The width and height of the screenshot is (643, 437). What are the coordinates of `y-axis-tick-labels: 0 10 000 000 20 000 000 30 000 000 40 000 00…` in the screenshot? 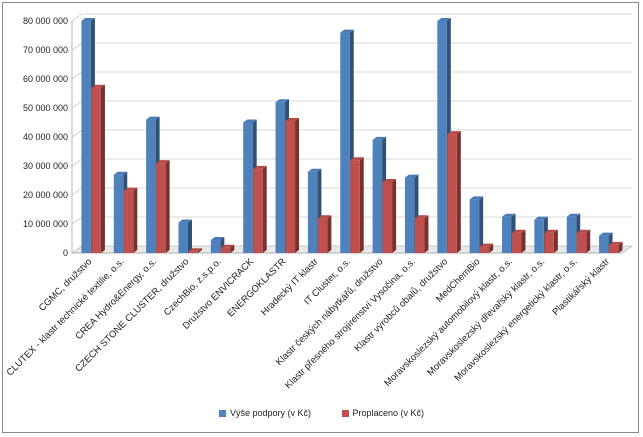 It's located at (45, 137).